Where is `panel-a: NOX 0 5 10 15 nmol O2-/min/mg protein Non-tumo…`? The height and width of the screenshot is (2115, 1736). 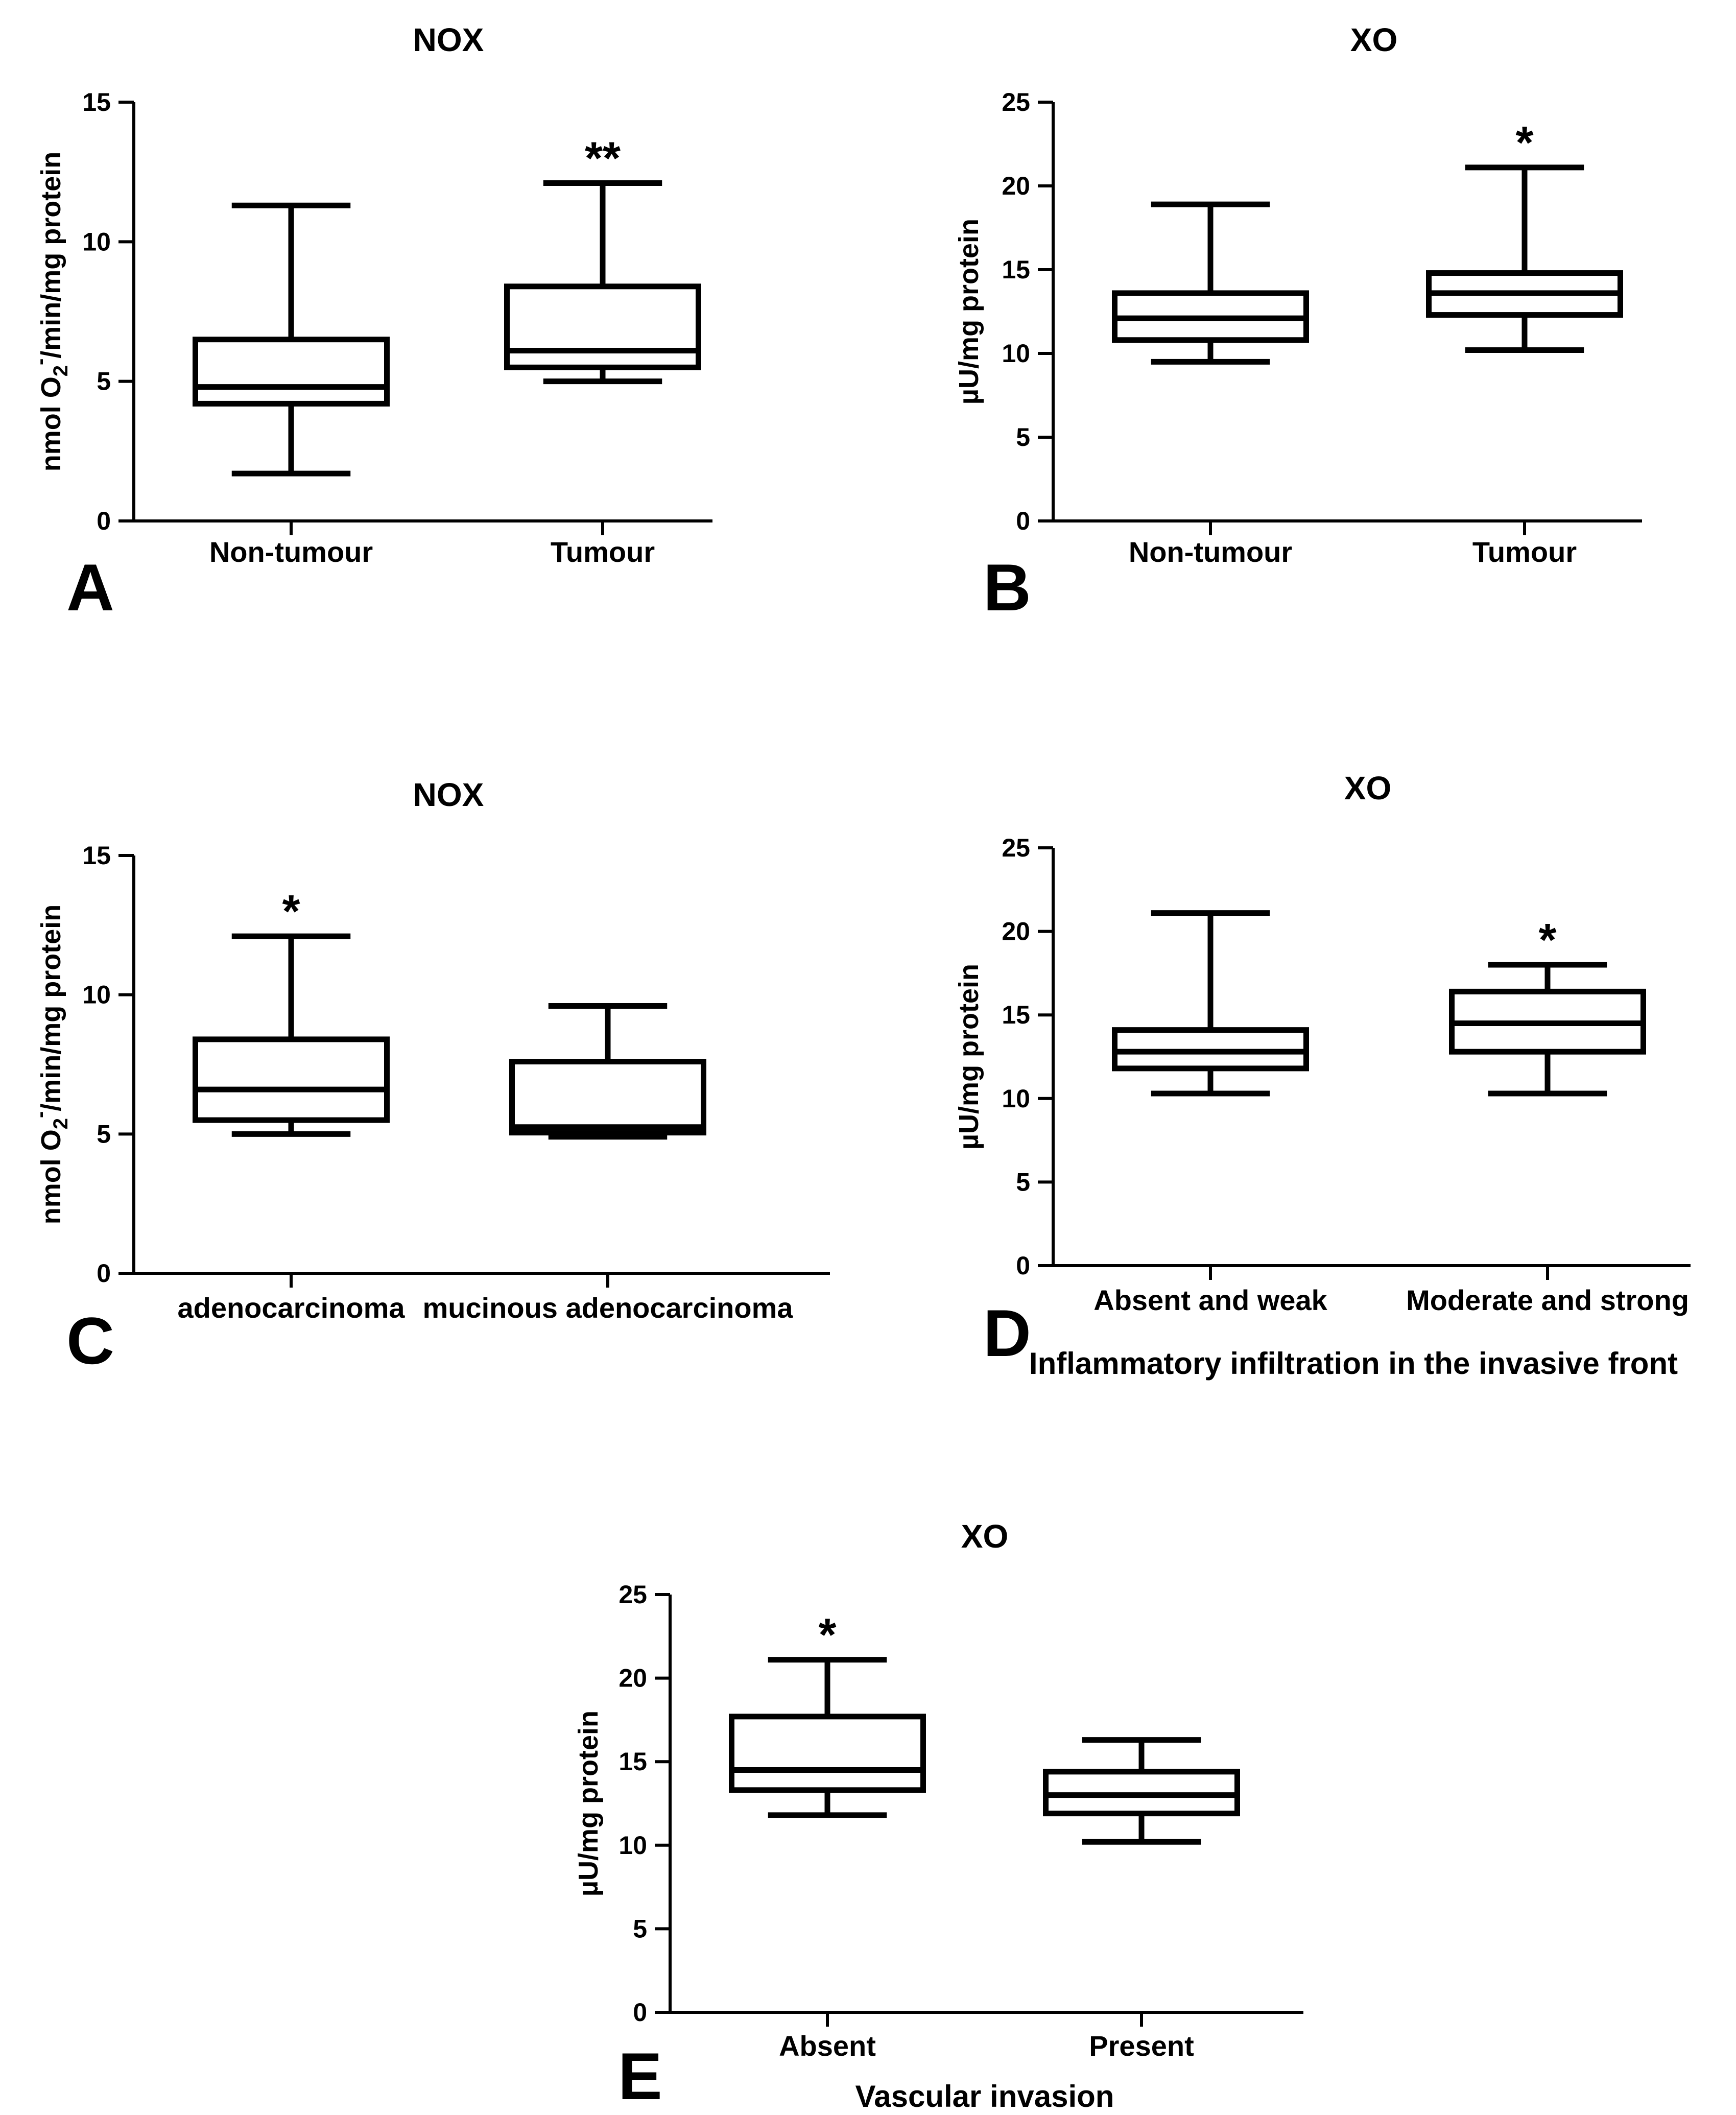
panel-a: NOX 0 5 10 15 nmol O2-/min/mg protein Non-tumo… is located at coordinates (371, 323).